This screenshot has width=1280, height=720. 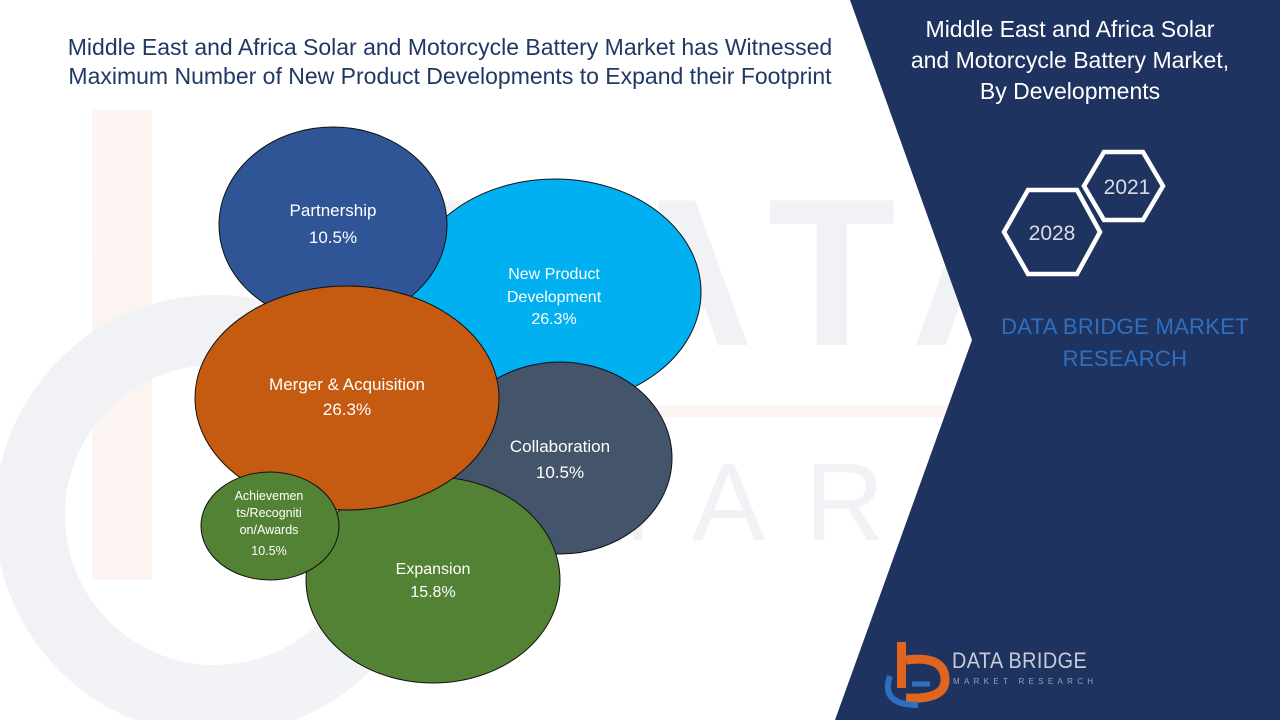 I want to click on bubble-label-achievements-recognition-awards: on/Awards, so click(x=269, y=530).